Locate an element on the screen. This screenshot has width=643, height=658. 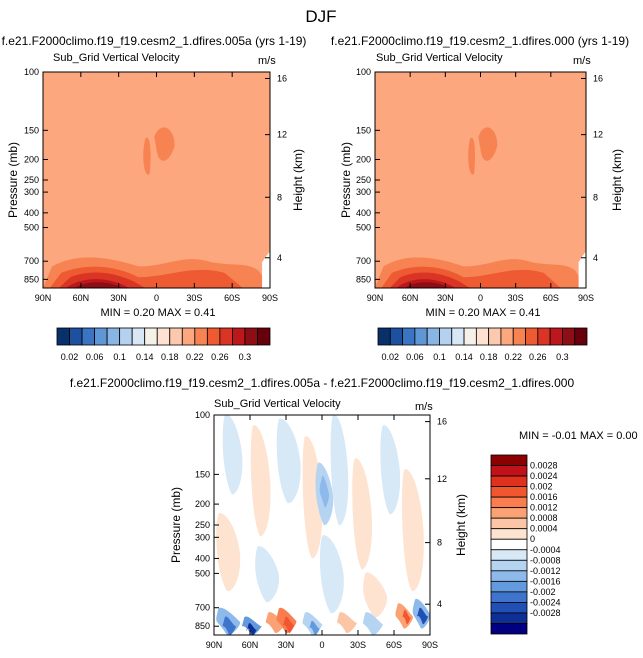
x-tick-label: 60N is located at coordinates (410, 298).